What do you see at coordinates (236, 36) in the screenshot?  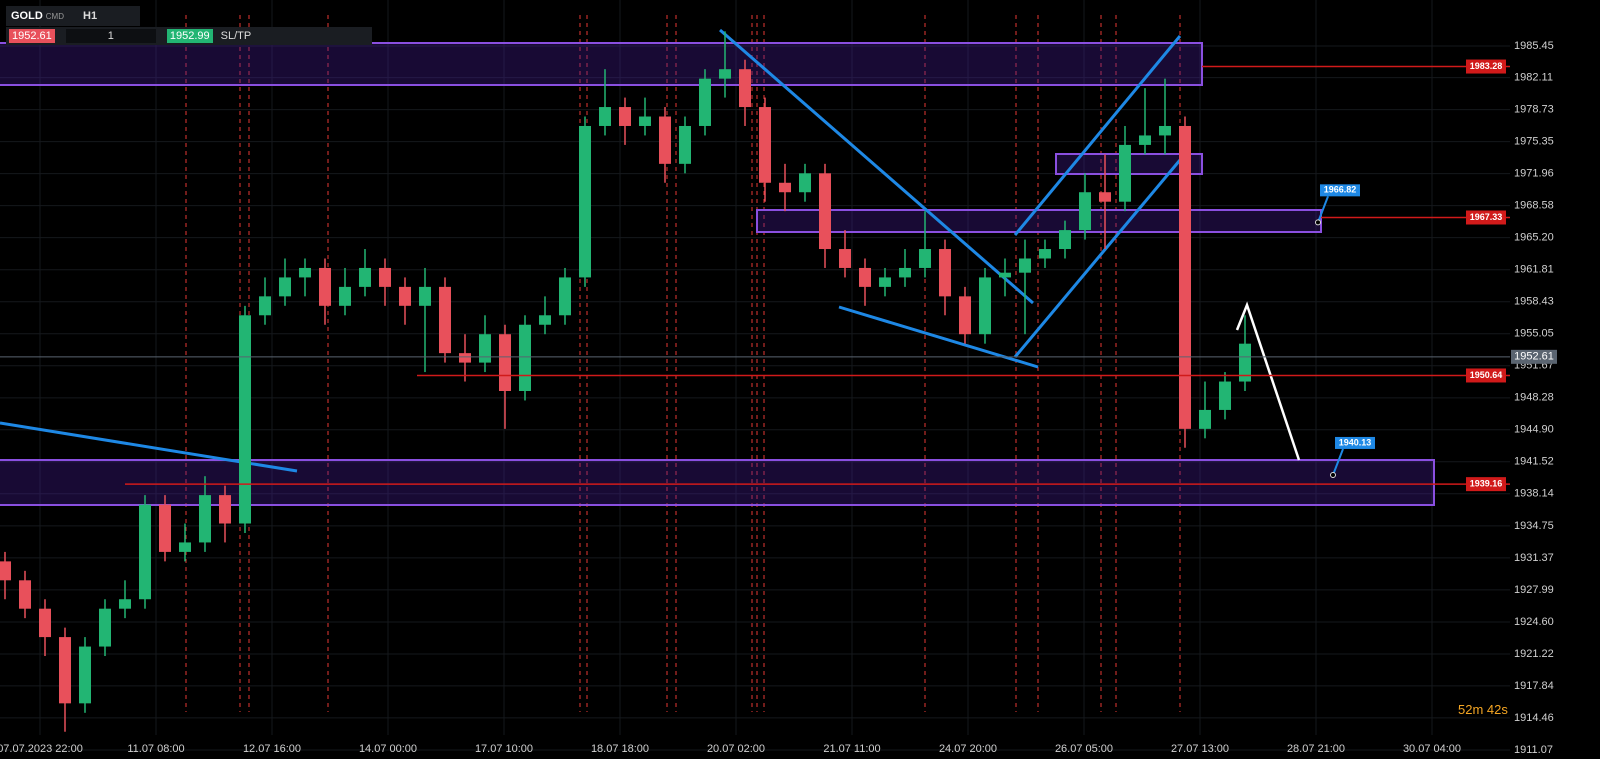 I see `sltp: SL/TP` at bounding box center [236, 36].